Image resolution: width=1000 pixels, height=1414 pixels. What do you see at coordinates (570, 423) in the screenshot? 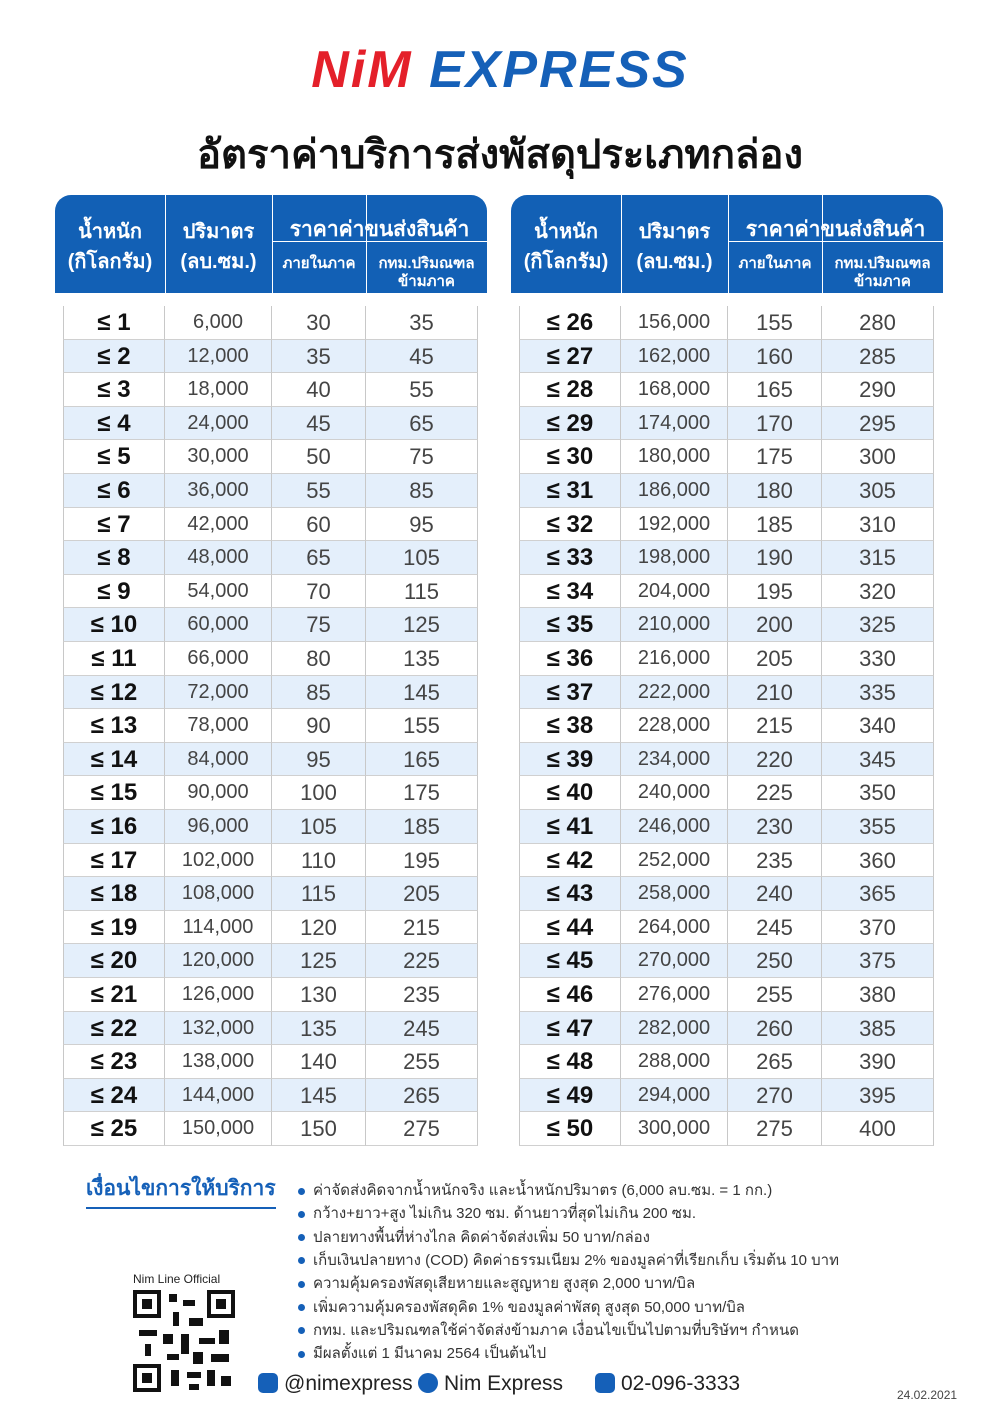
I see `table-cell: ≤ 29` at bounding box center [570, 423].